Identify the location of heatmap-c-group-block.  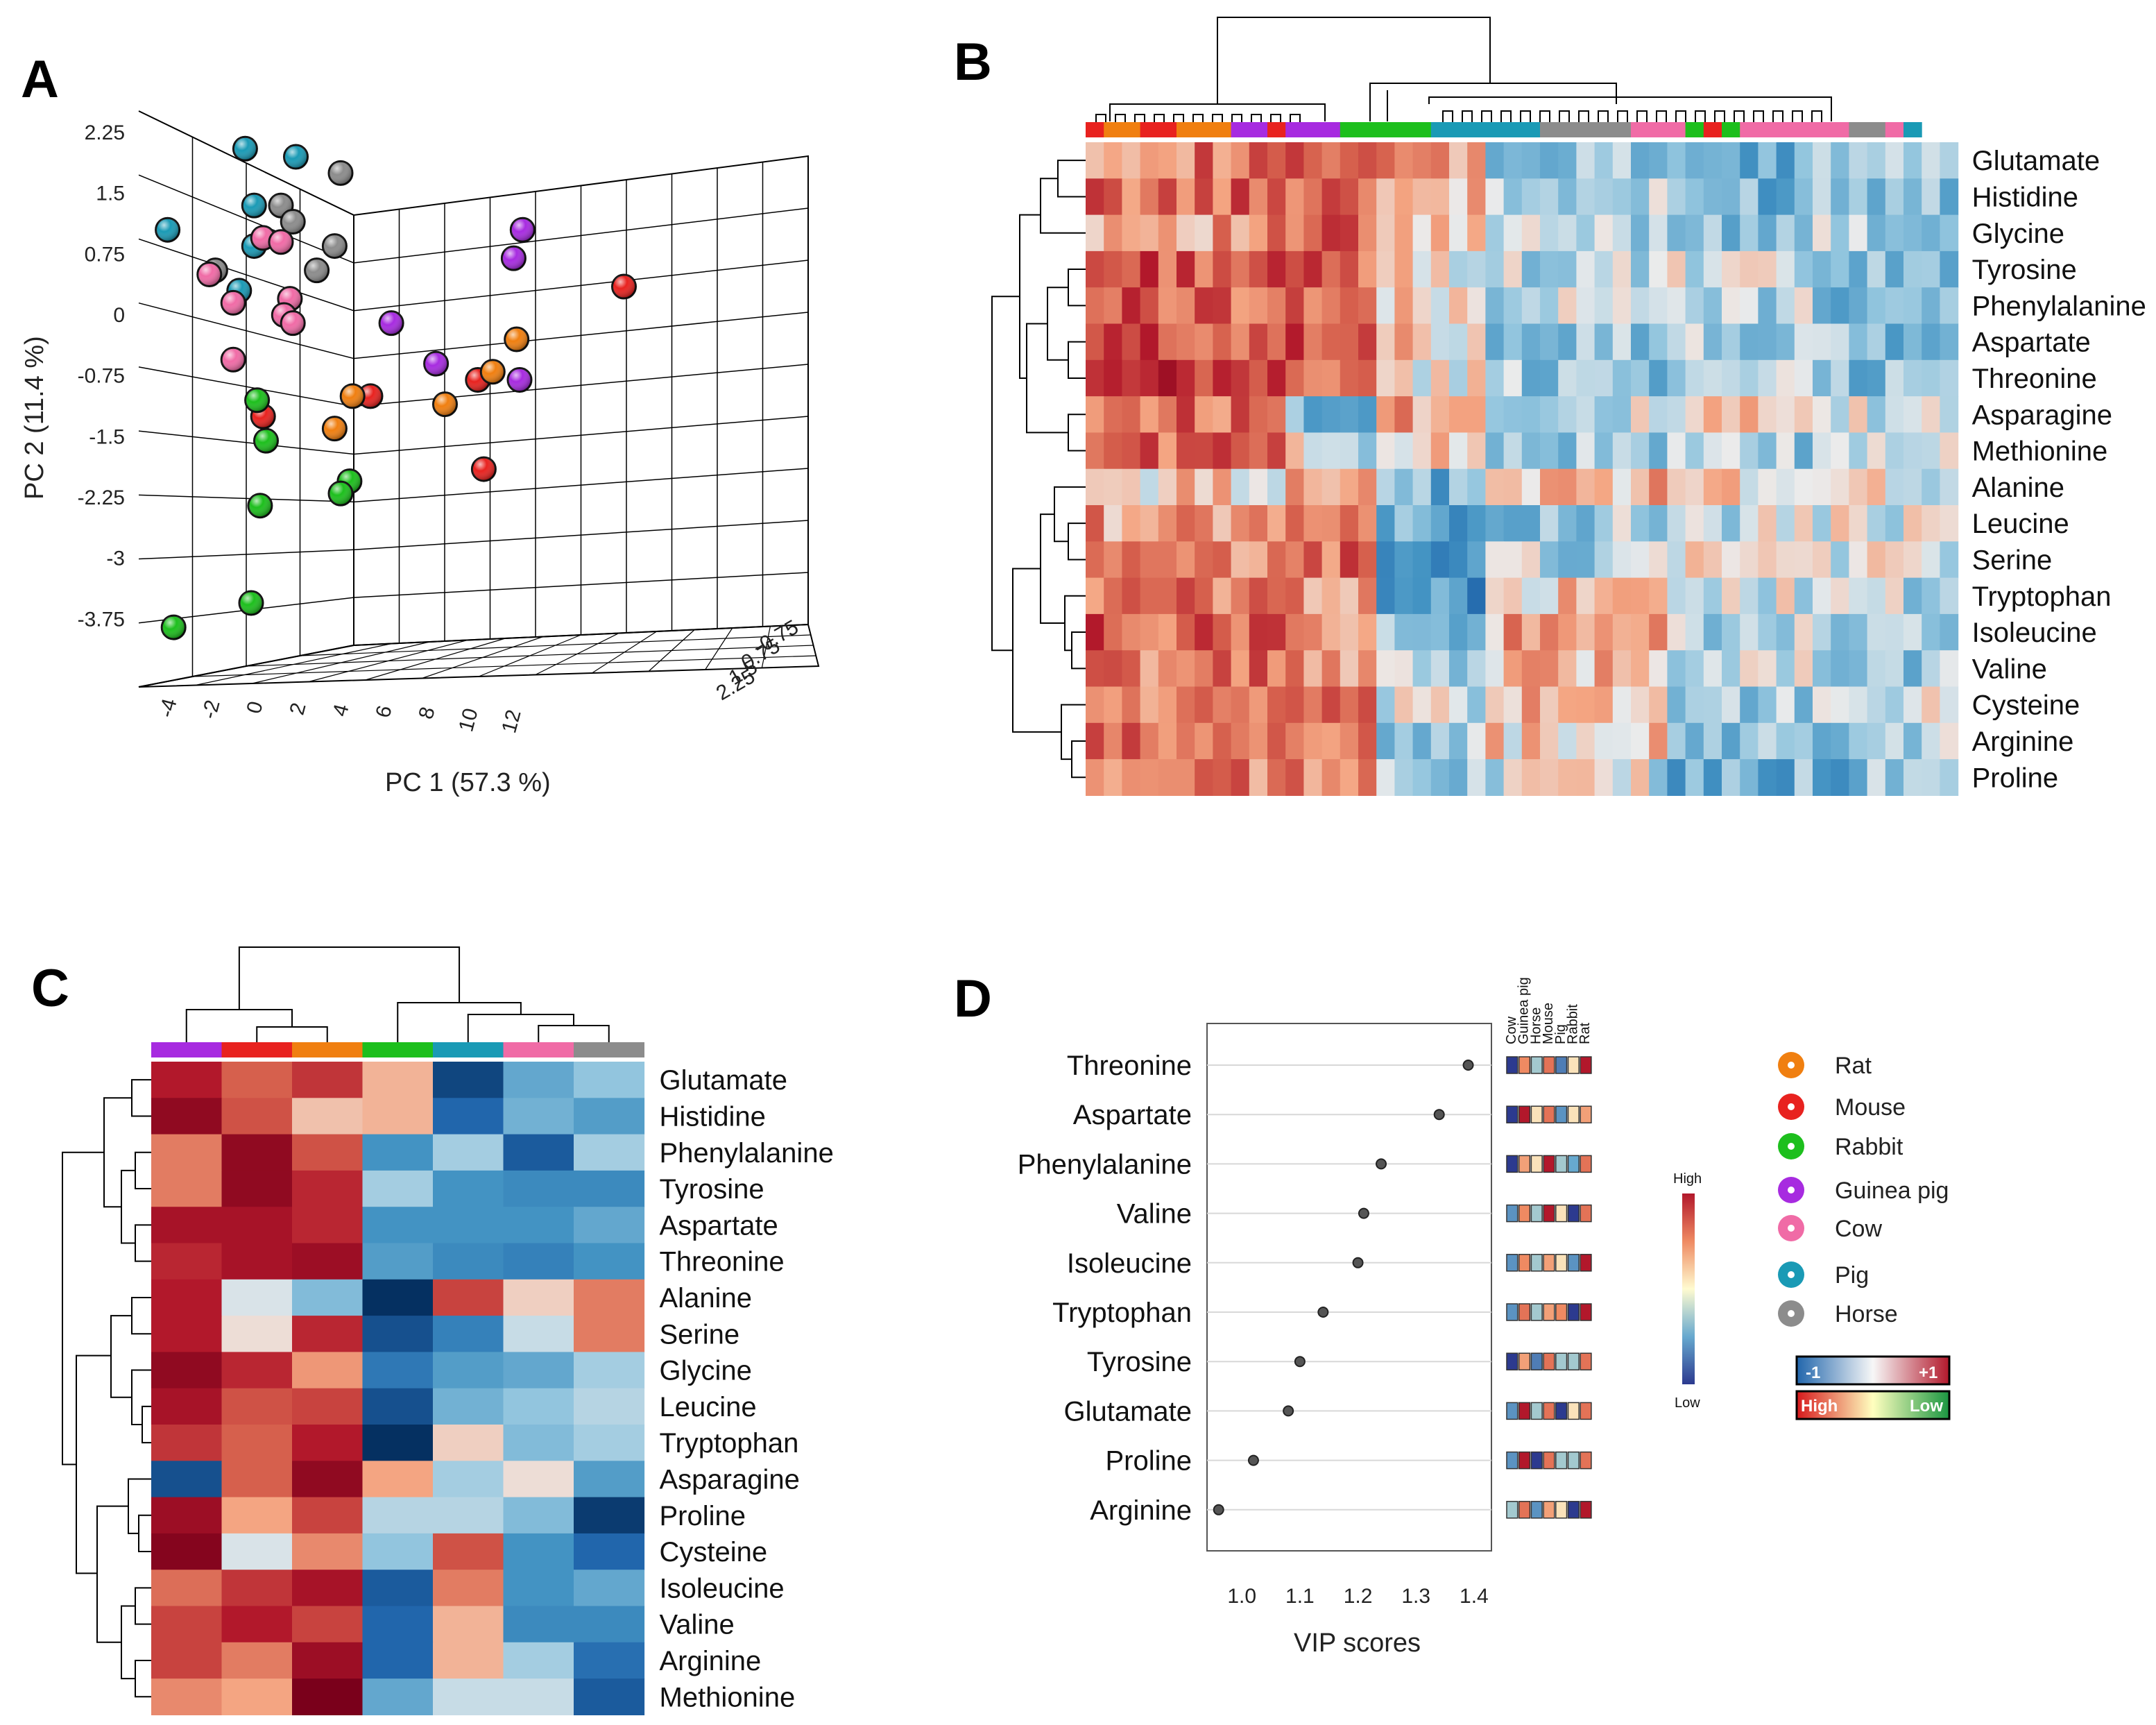
(186, 1049).